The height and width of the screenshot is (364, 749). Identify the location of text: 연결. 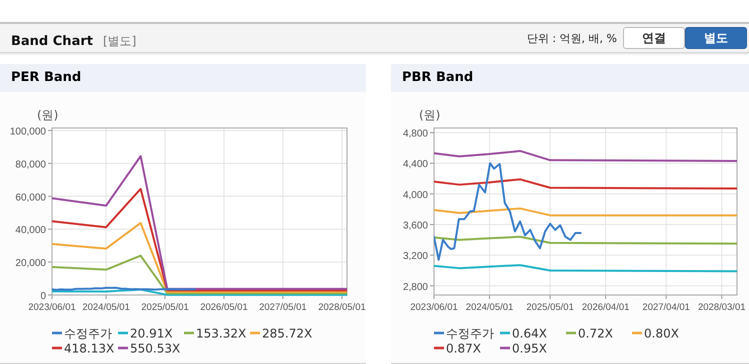
(654, 38).